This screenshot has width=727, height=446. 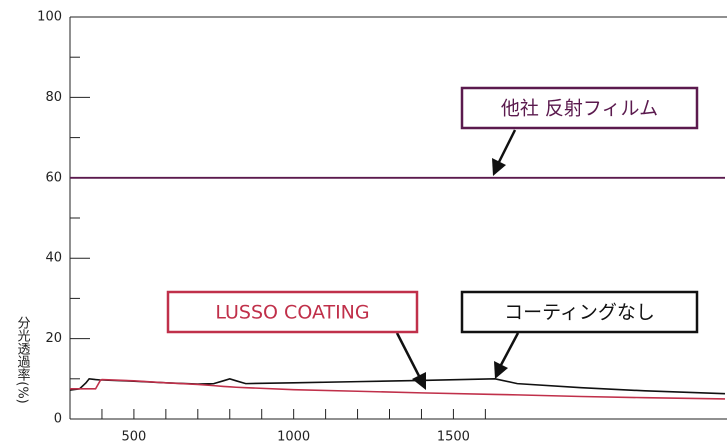 What do you see at coordinates (53, 258) in the screenshot?
I see `y-tick-label: 40` at bounding box center [53, 258].